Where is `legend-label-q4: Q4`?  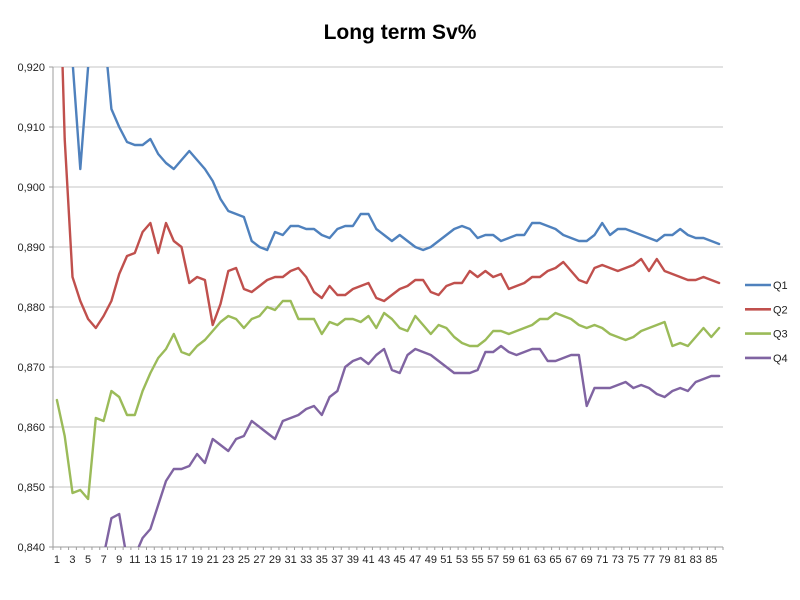 legend-label-q4: Q4 is located at coordinates (780, 359).